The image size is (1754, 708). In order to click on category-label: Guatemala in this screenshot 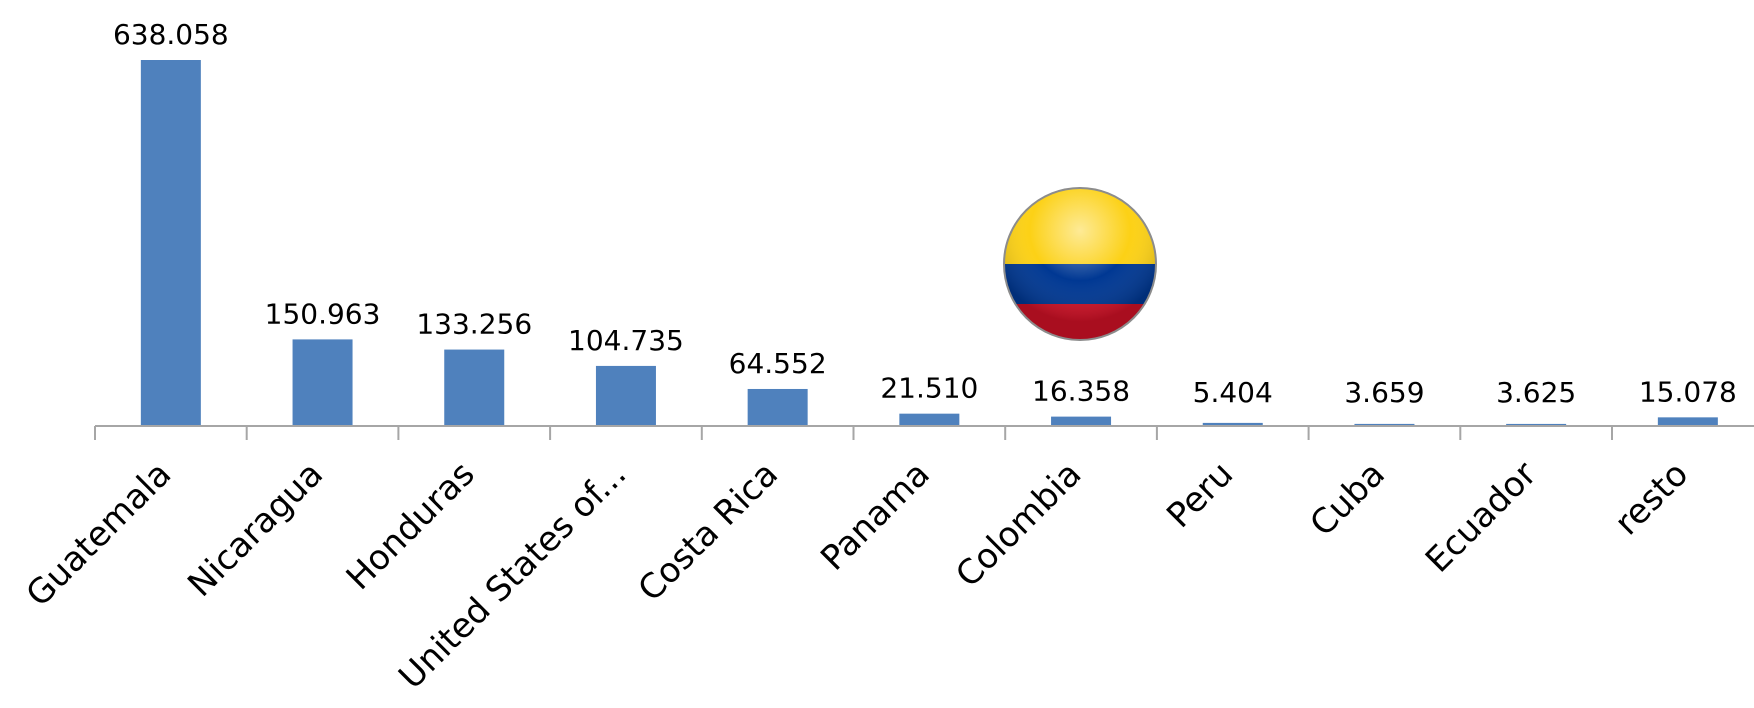, I will do `click(99, 534)`.